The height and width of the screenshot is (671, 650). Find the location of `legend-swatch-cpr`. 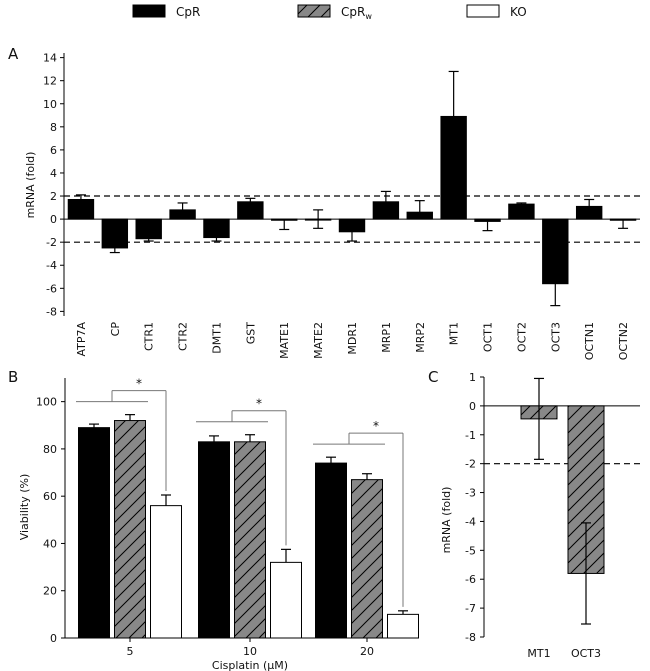

legend-swatch-cpr is located at coordinates (149, 11).